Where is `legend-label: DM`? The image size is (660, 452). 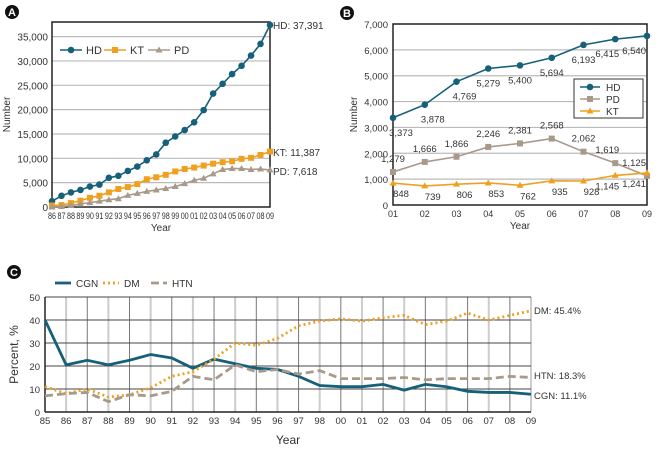 legend-label: DM is located at coordinates (132, 284).